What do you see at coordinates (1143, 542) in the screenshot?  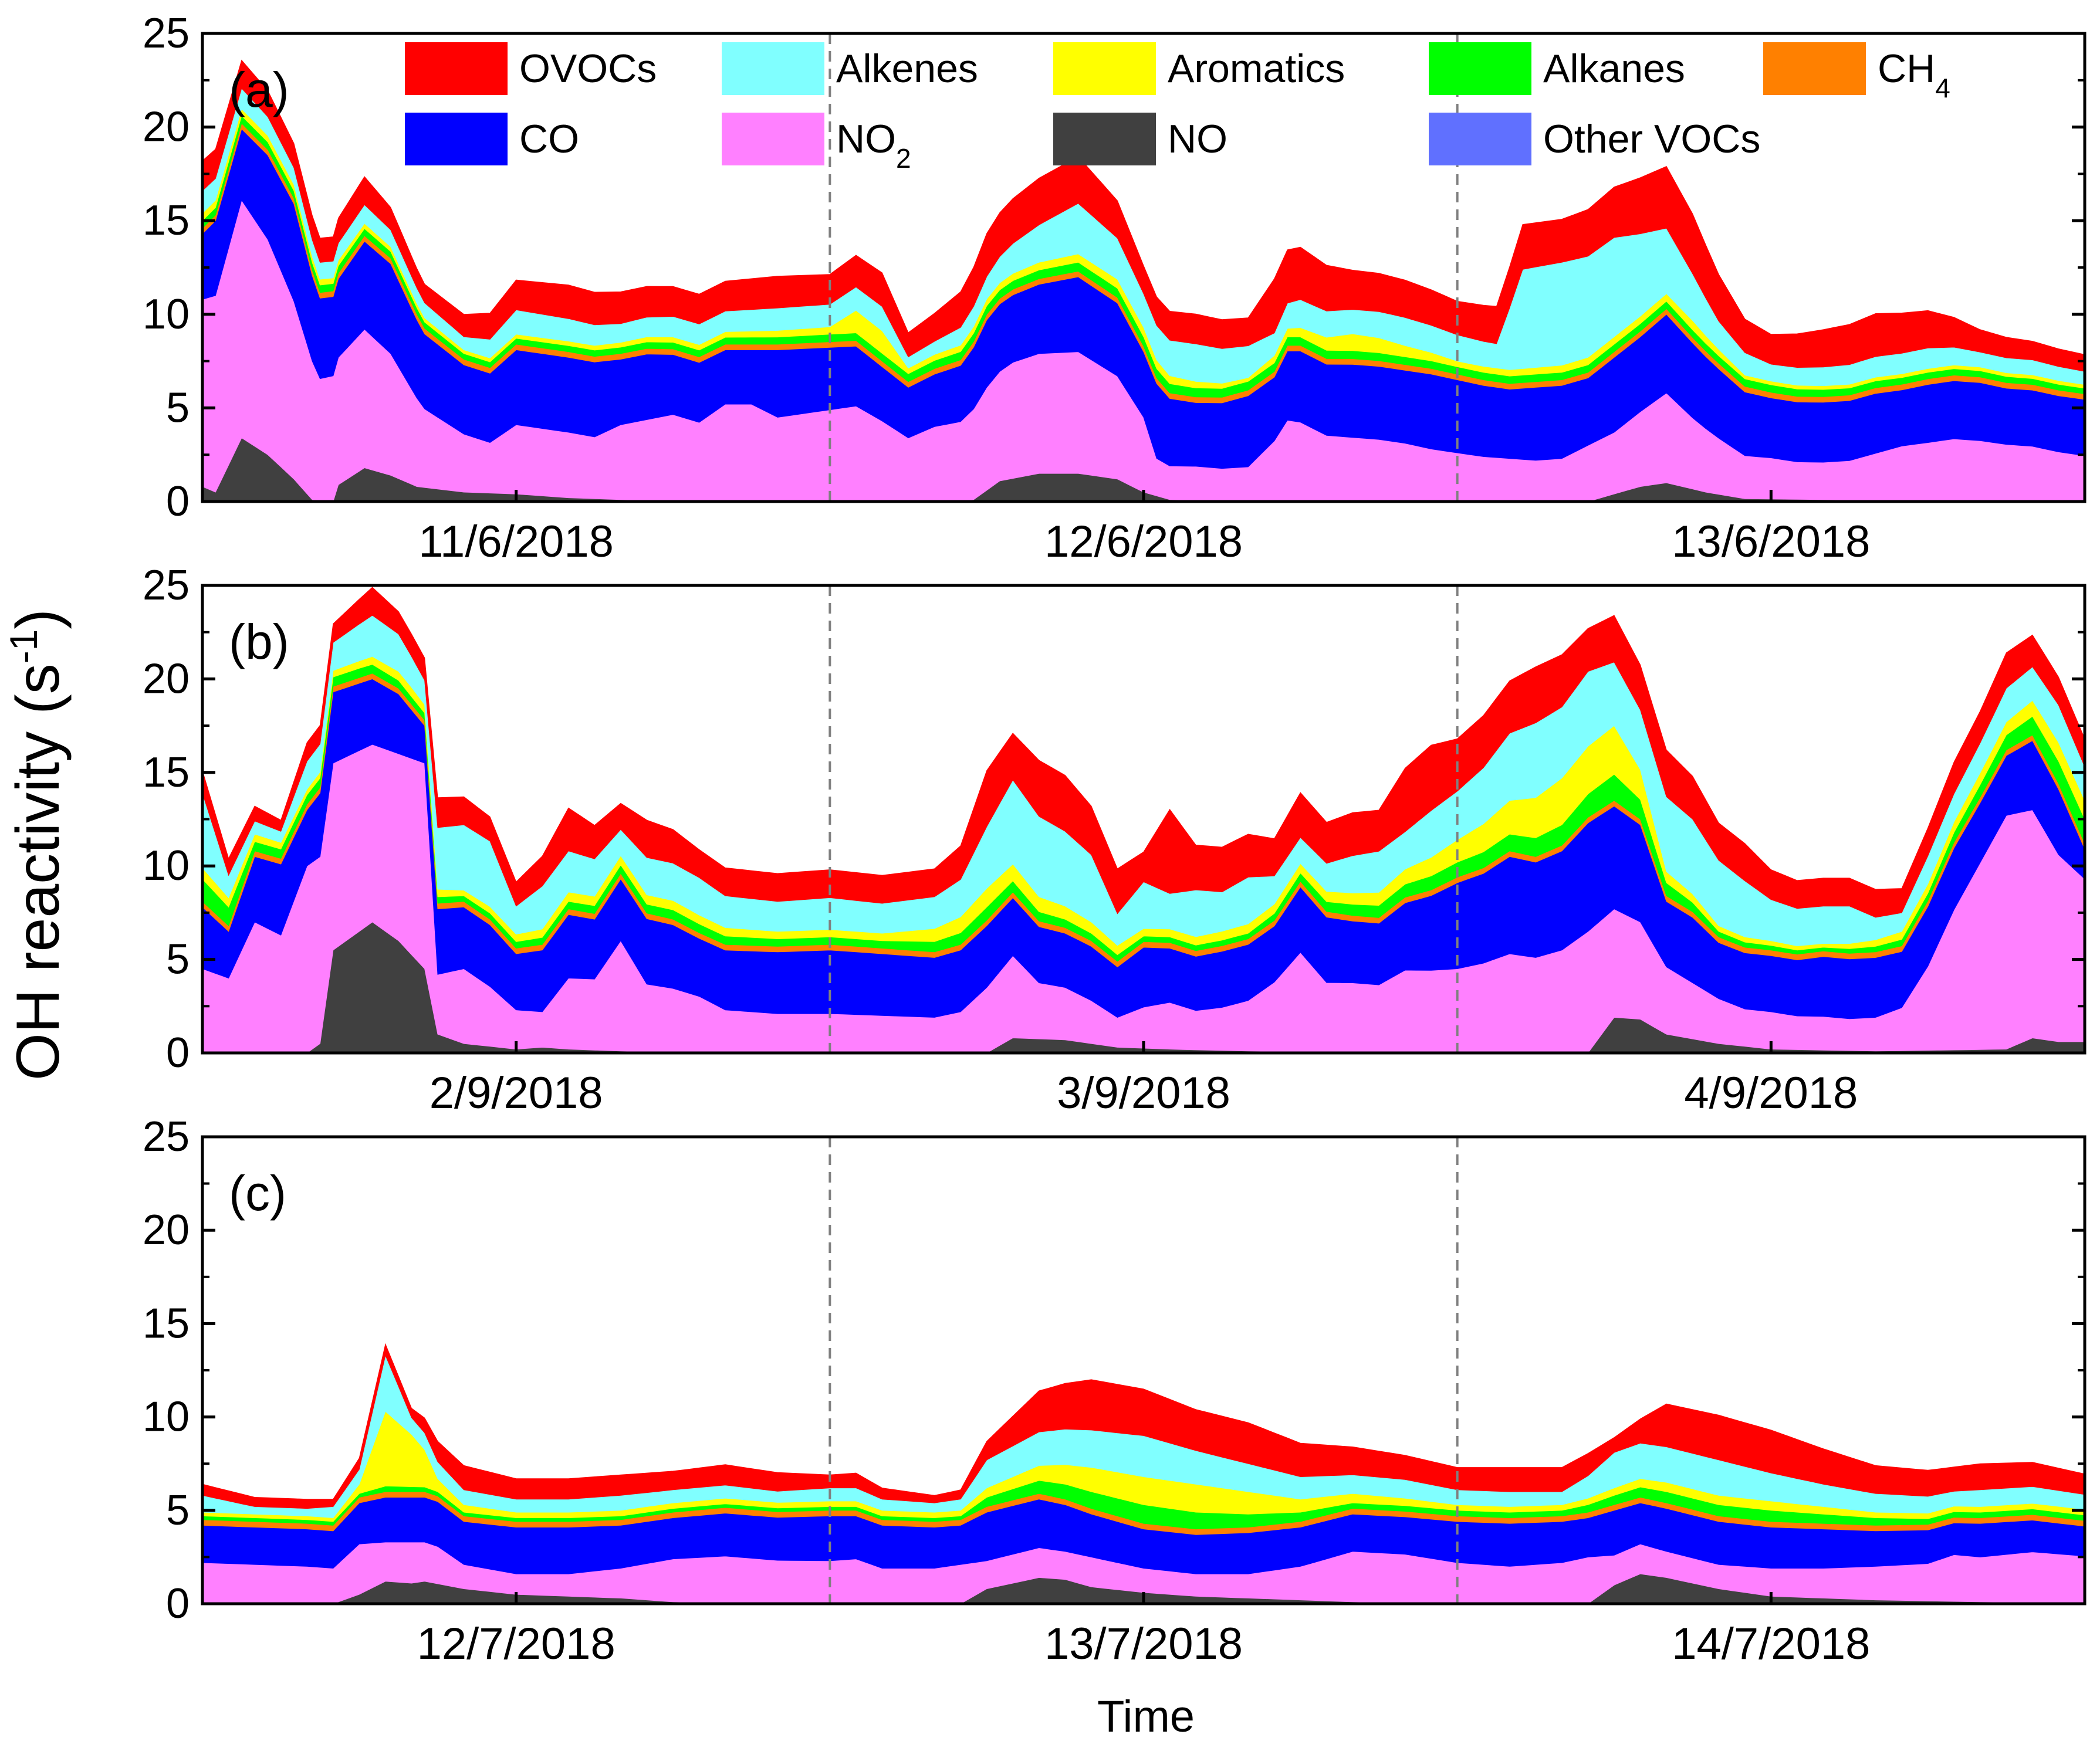 I see `x-date-label: 12/6/2018` at bounding box center [1143, 542].